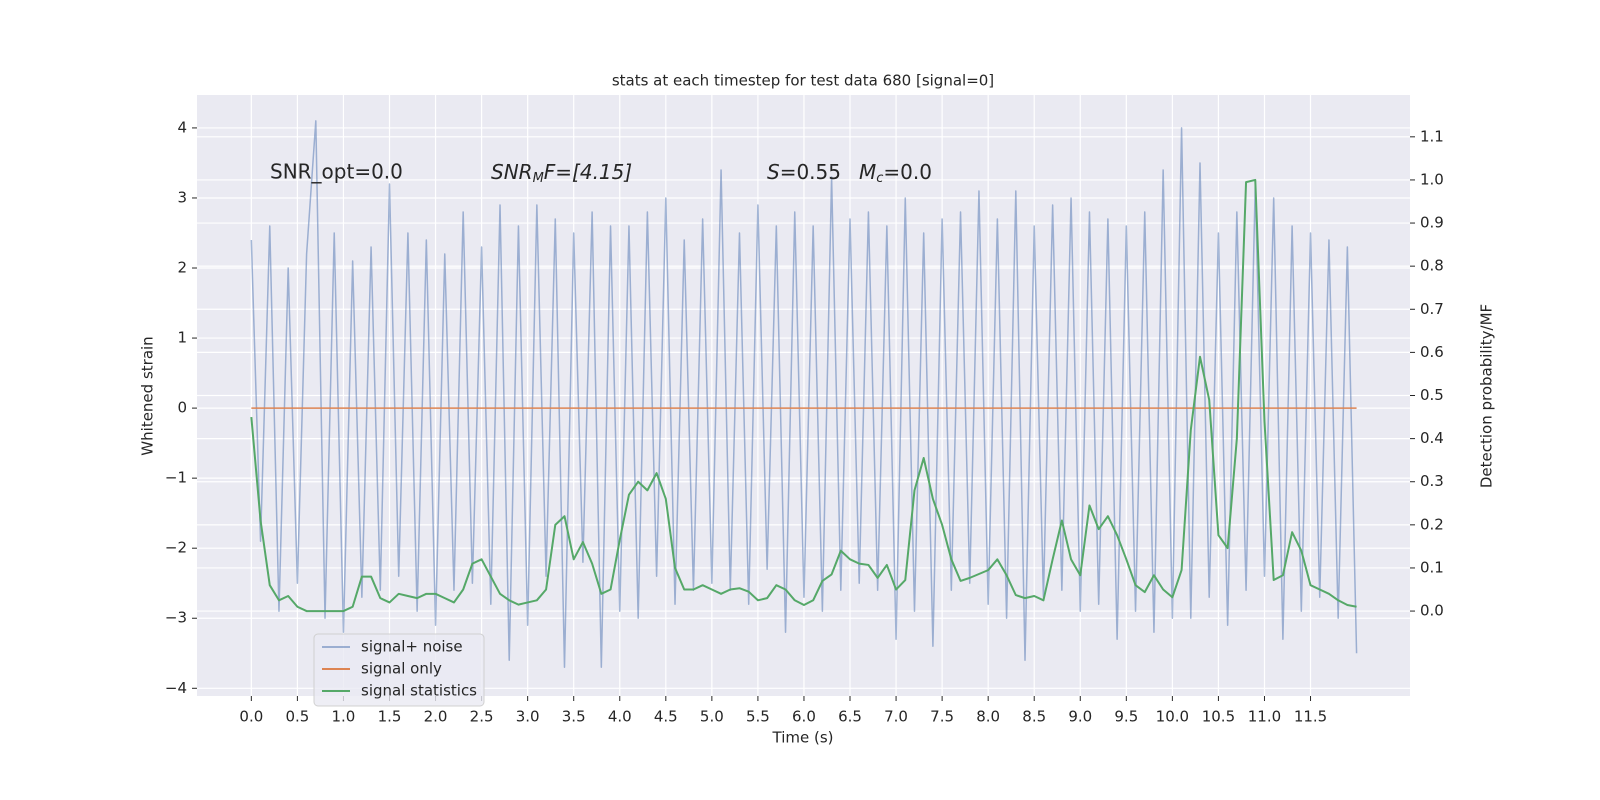  I want to click on x-axis-label: Time (s), so click(803, 738).